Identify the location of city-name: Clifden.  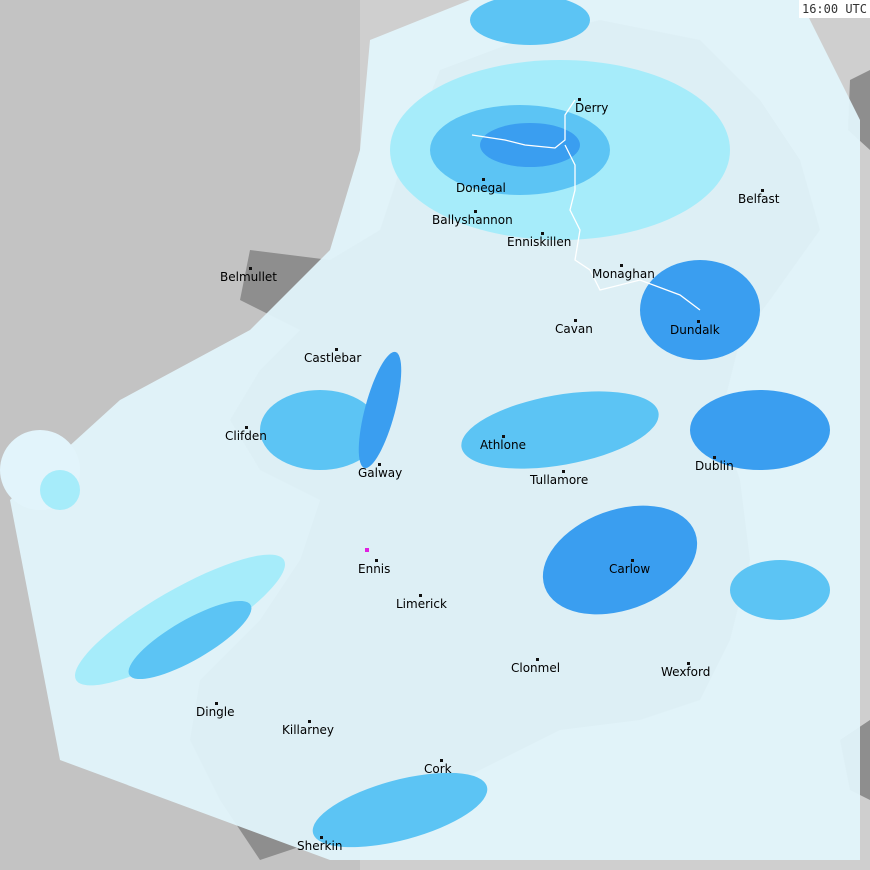
(246, 436).